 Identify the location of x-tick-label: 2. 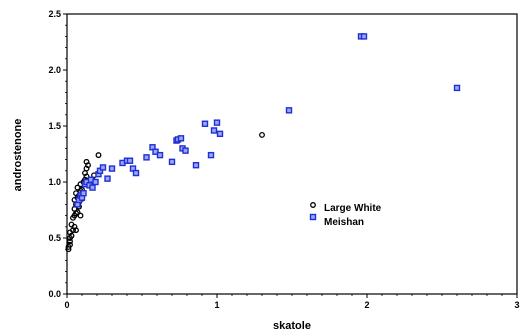
(366, 305).